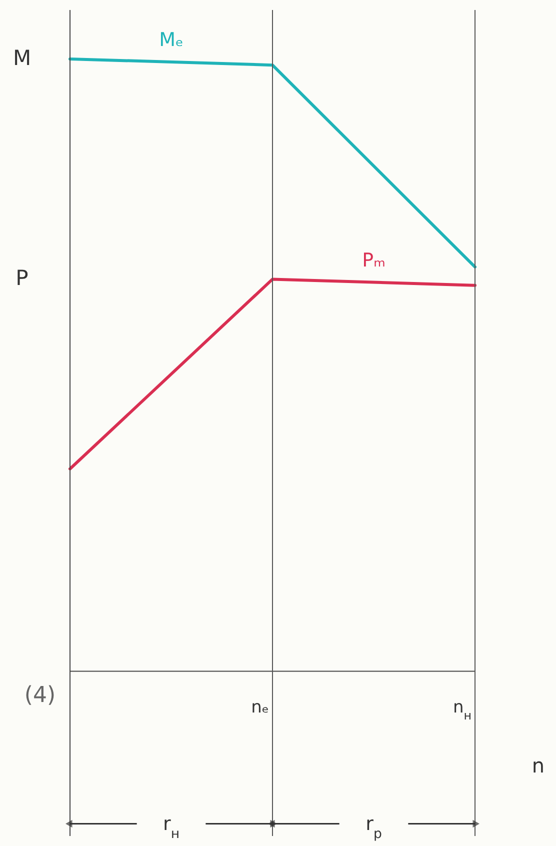  I want to click on x-tick-label: nₑ, so click(260, 707).